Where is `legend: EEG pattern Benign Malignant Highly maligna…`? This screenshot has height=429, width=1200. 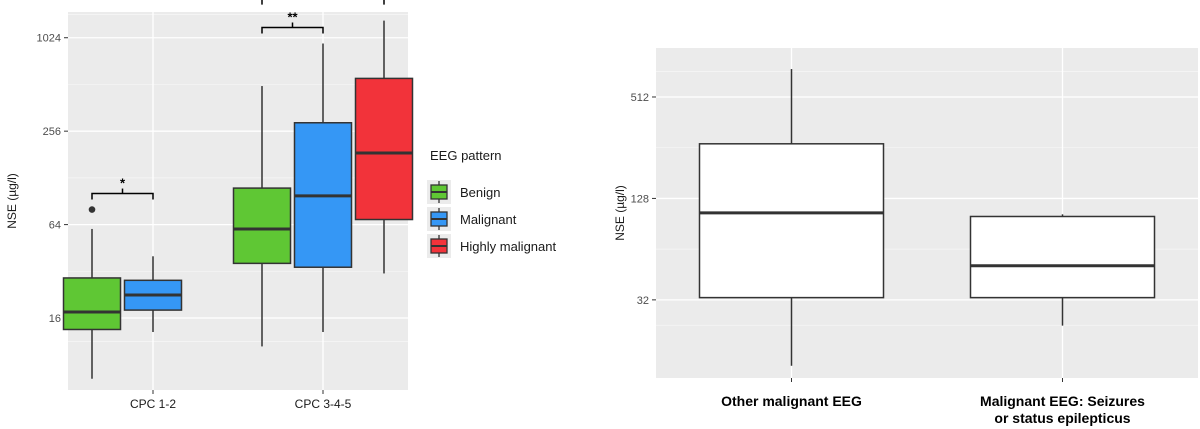 legend: EEG pattern Benign Malignant Highly maligna… is located at coordinates (491, 203).